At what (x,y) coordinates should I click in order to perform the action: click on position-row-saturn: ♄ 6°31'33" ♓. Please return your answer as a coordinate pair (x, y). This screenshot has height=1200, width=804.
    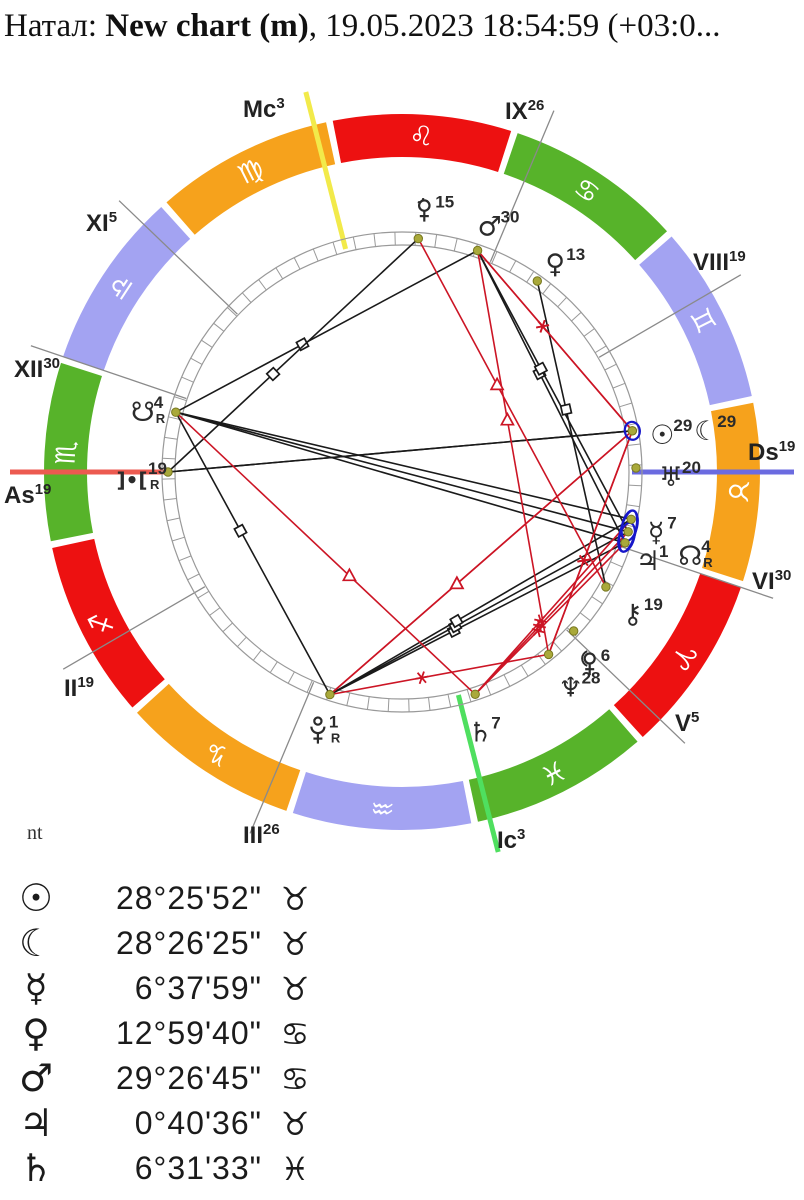
    Looking at the image, I should click on (210, 1168).